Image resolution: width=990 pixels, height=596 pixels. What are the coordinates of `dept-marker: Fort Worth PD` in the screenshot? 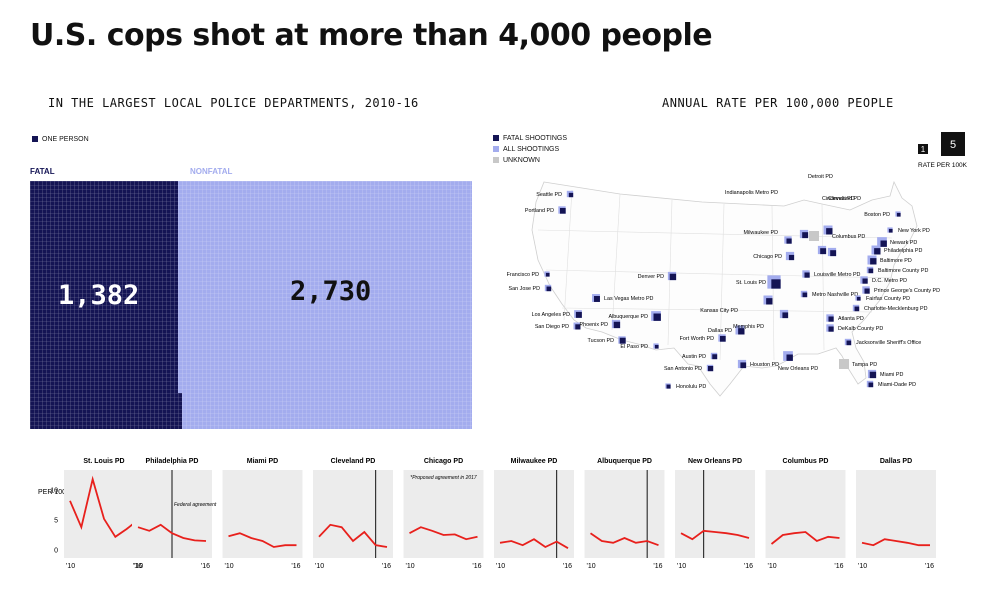 It's located at (703, 338).